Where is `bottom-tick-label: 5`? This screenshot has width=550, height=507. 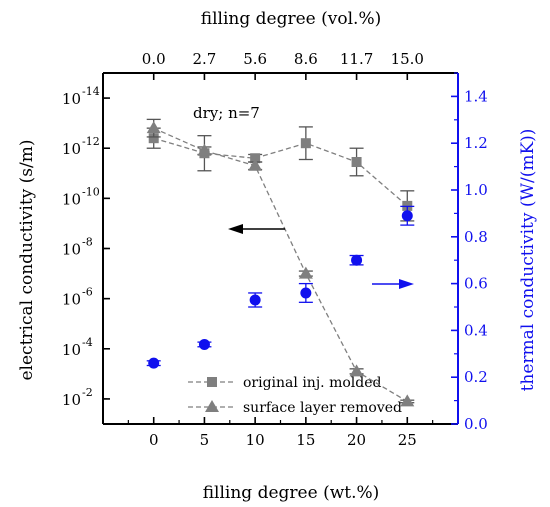
bottom-tick-label: 5 is located at coordinates (205, 440).